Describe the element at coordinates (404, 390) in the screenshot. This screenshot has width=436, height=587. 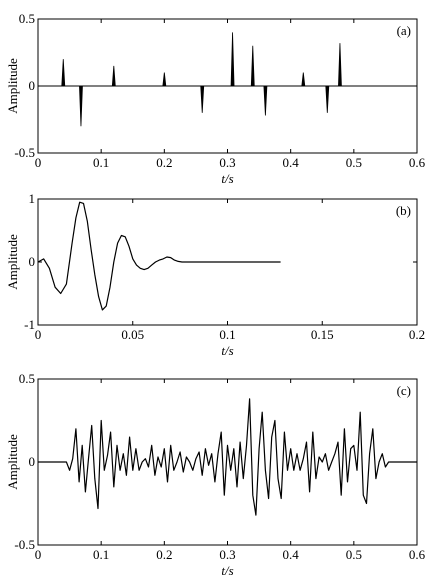
I see `panel-label: (c)` at that location.